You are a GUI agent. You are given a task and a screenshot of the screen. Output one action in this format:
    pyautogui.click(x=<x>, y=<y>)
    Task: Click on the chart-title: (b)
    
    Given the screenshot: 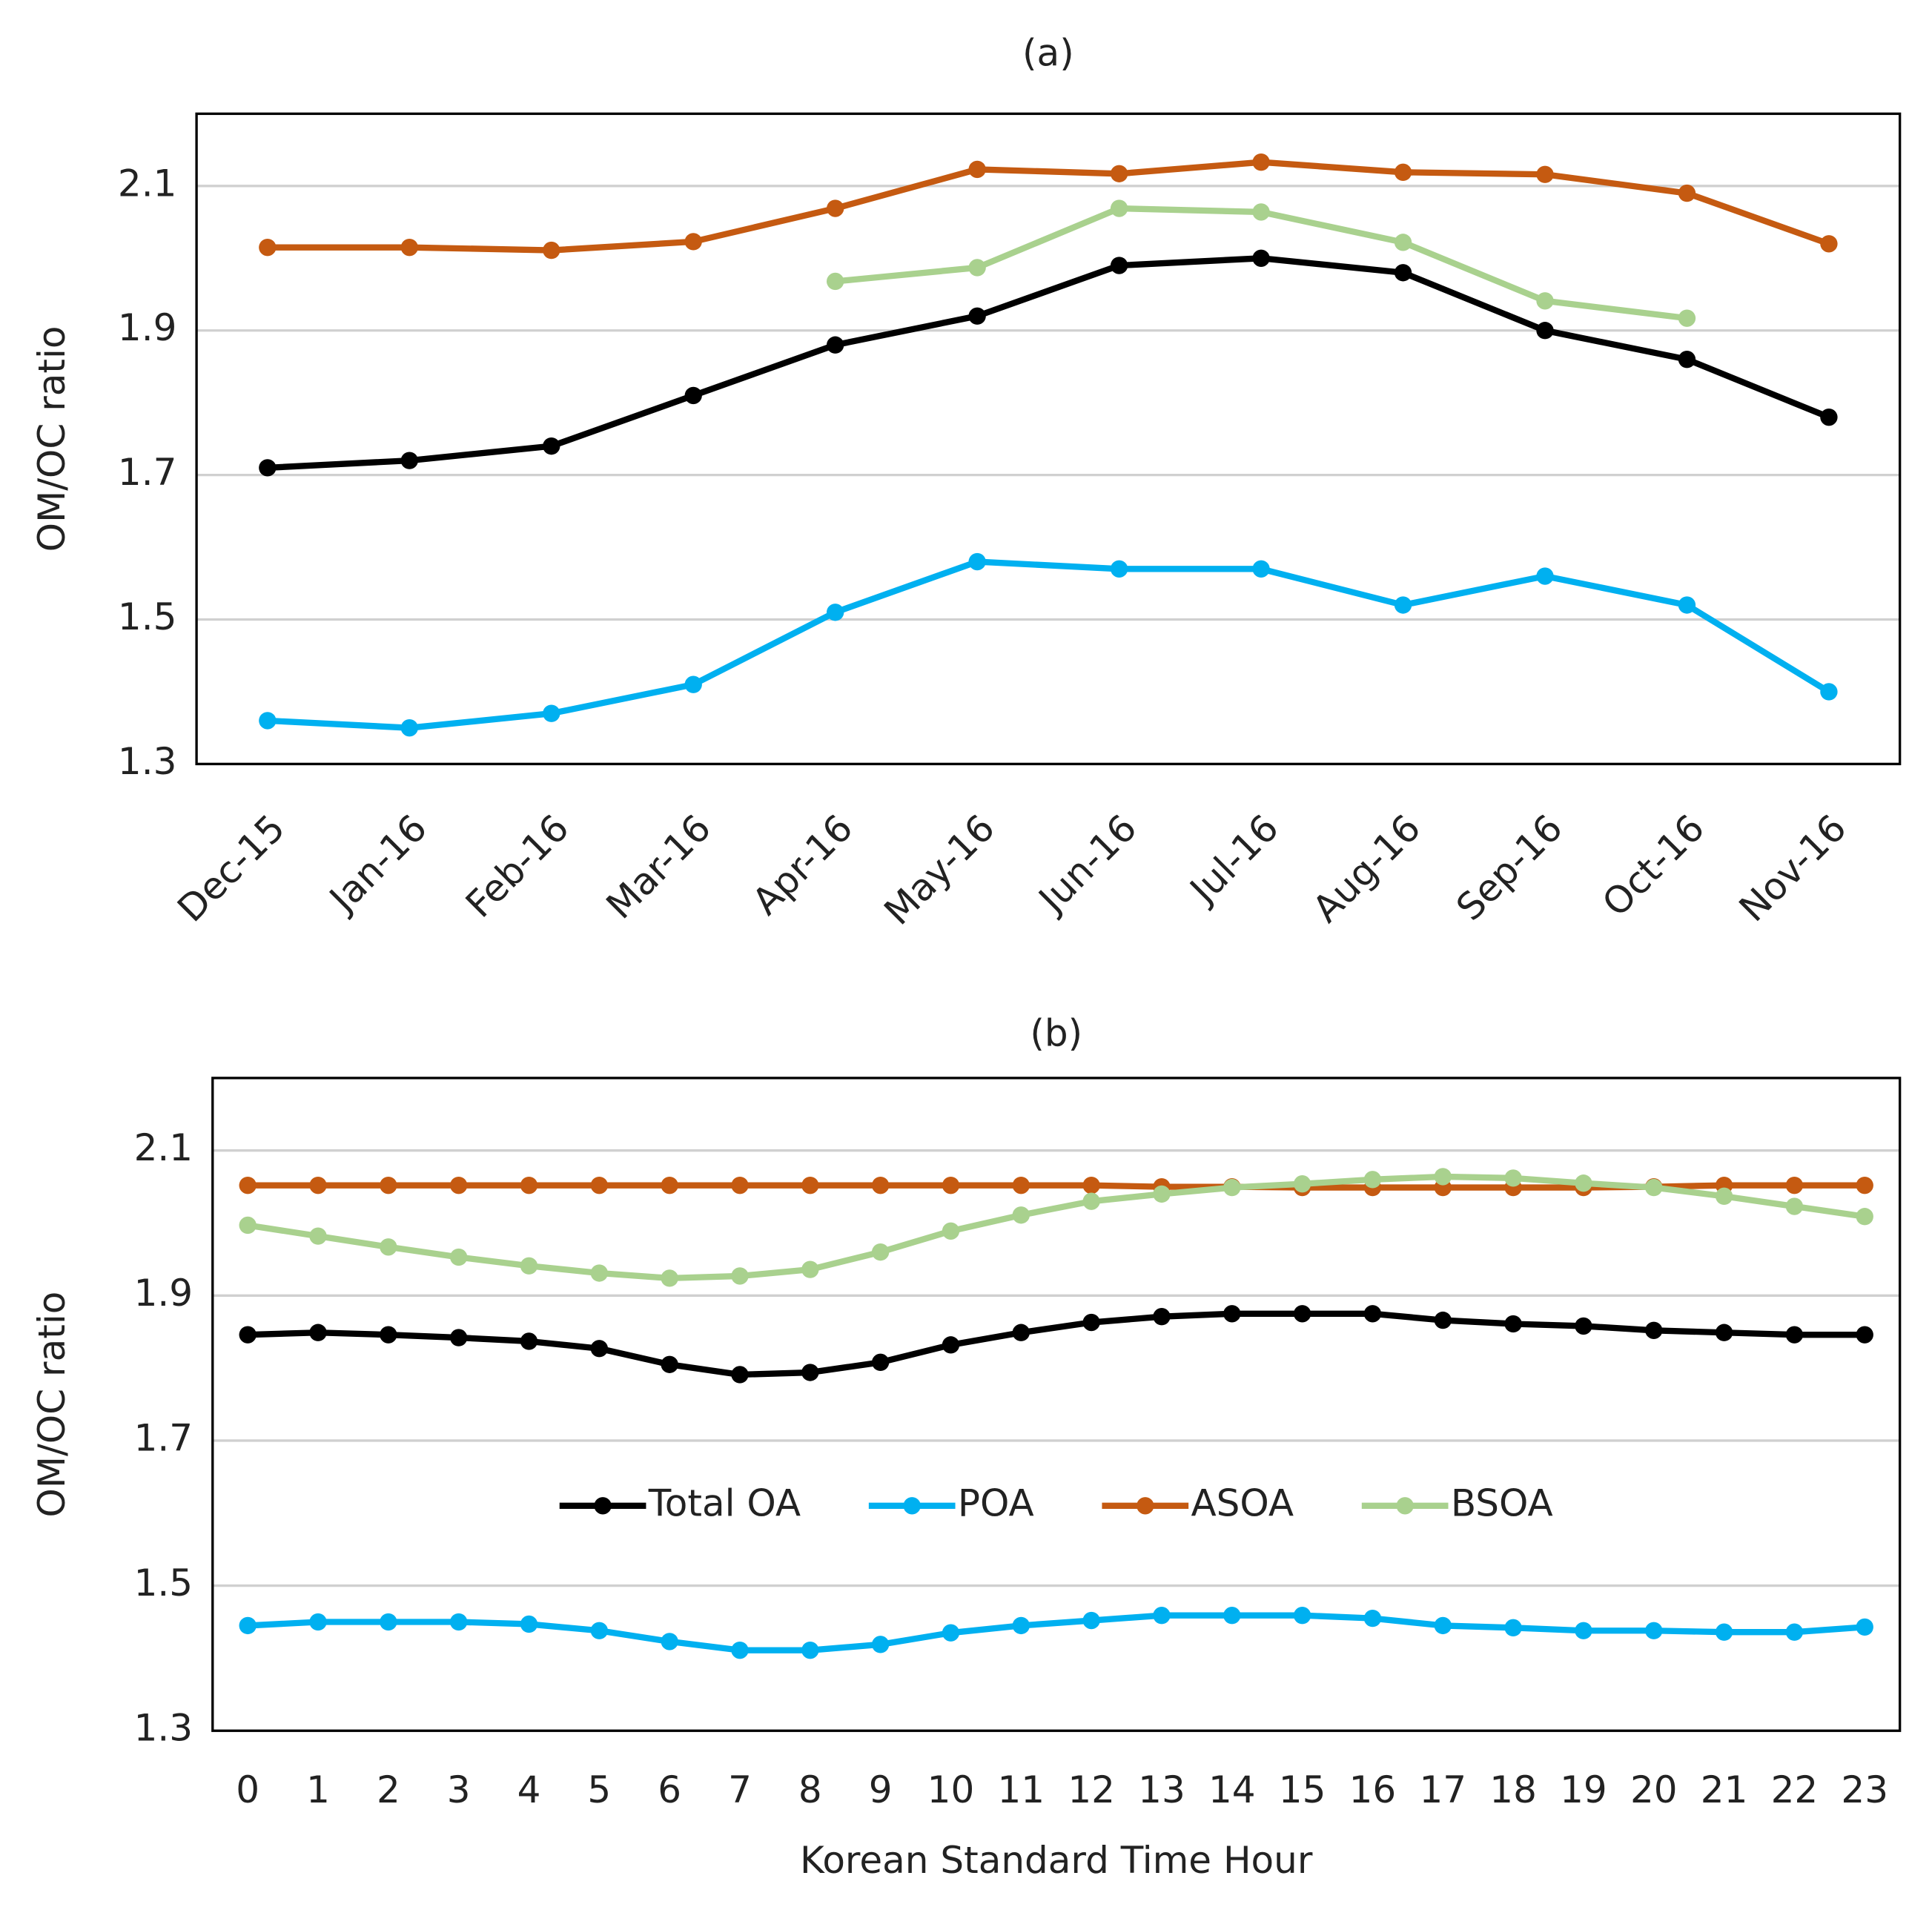 What is the action you would take?
    pyautogui.click(x=1056, y=1033)
    